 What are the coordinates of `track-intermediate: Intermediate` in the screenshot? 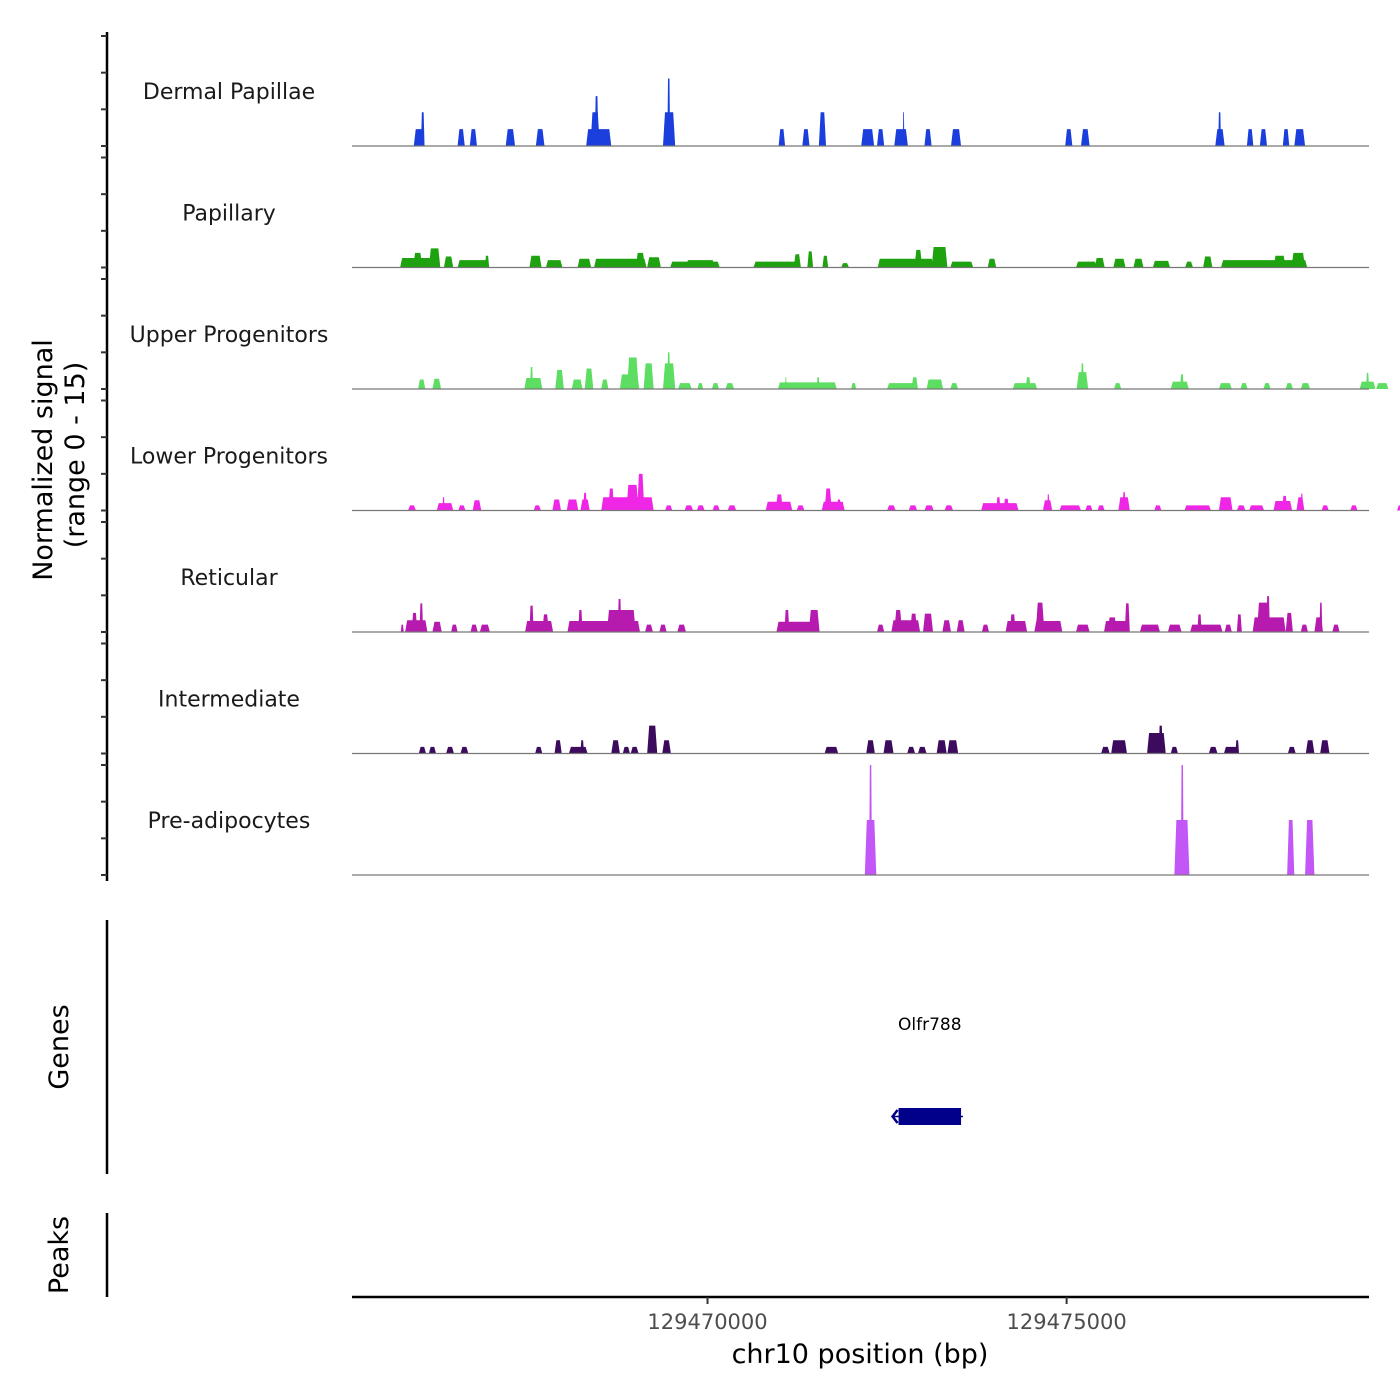 It's located at (763, 721).